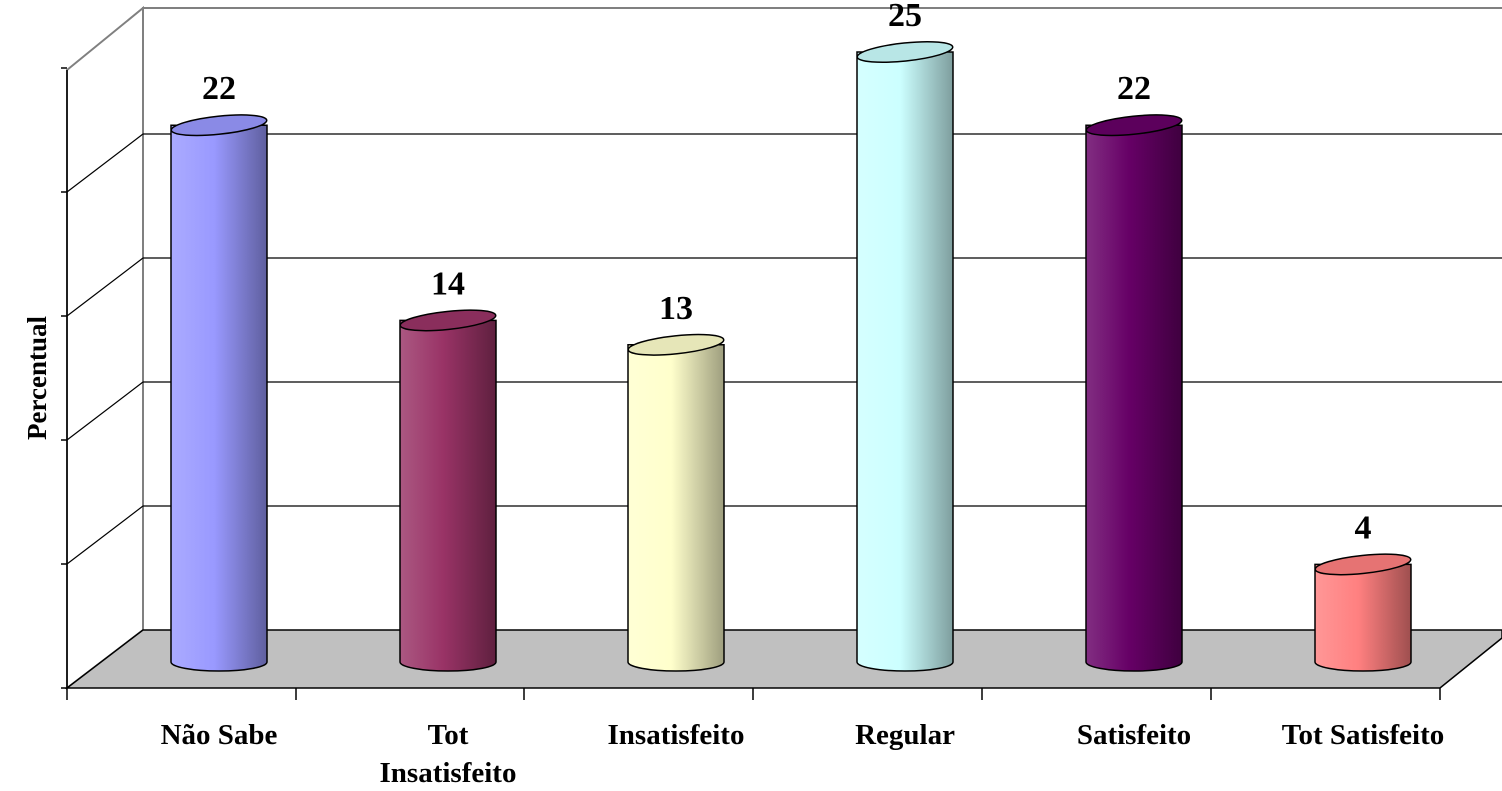 The height and width of the screenshot is (791, 1502). What do you see at coordinates (448, 283) in the screenshot?
I see `data-label: 14` at bounding box center [448, 283].